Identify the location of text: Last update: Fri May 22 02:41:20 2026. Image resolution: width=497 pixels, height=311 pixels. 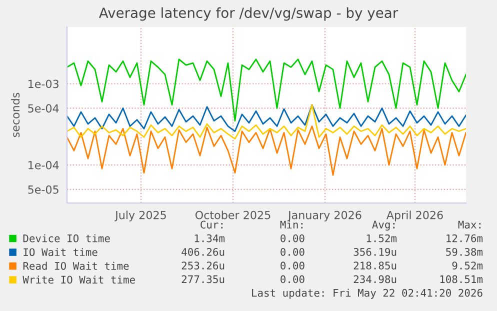
(367, 293).